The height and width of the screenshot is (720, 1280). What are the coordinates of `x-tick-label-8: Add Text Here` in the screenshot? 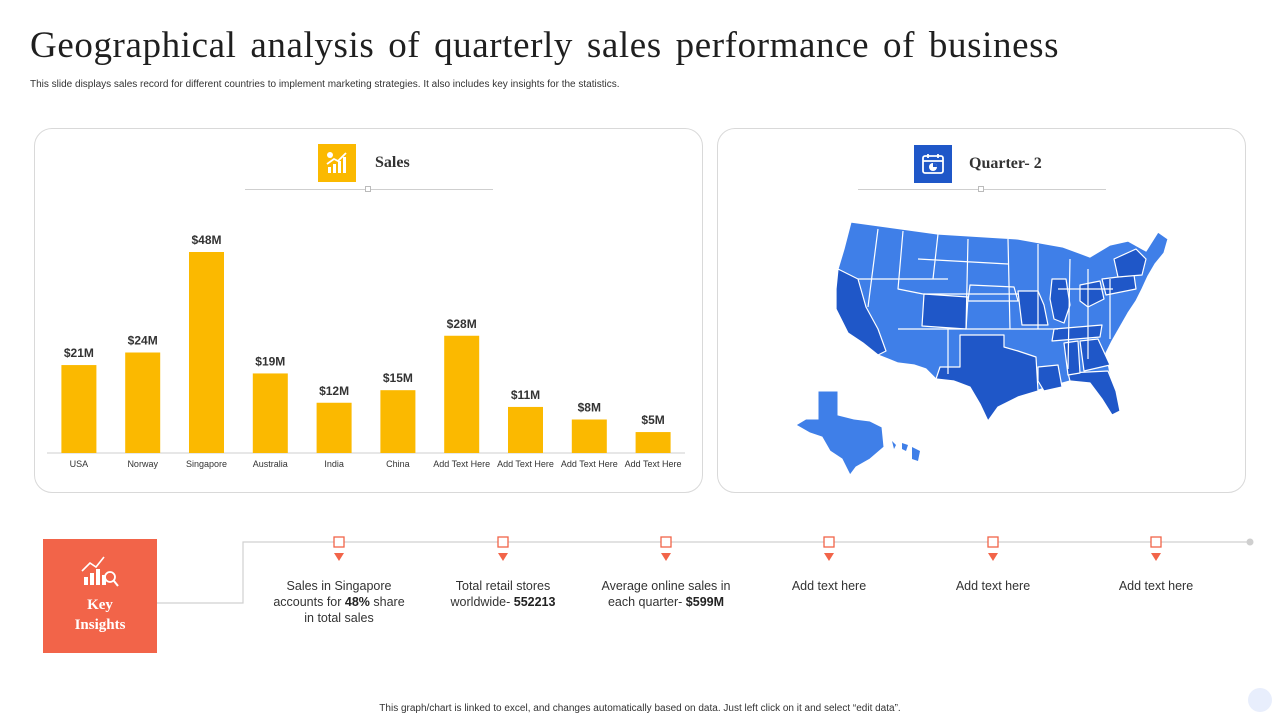 It's located at (589, 464).